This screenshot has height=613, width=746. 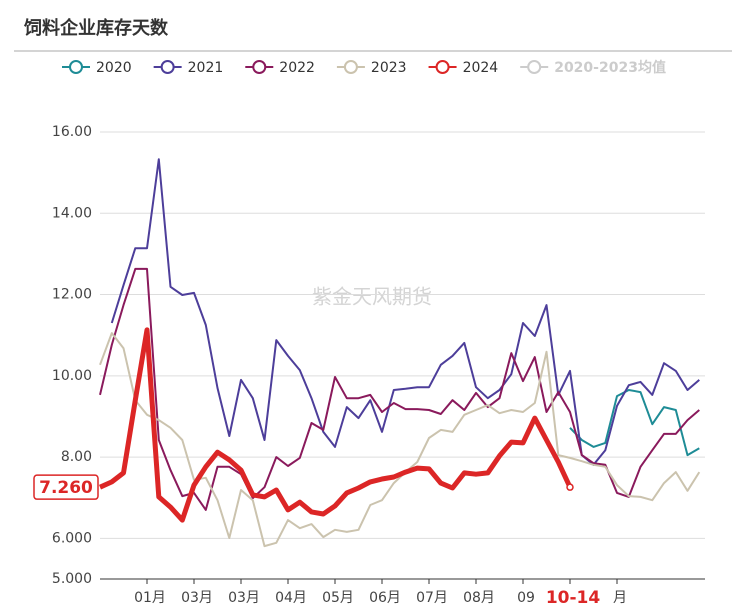 I want to click on x-tick-label: 09, so click(x=526, y=598).